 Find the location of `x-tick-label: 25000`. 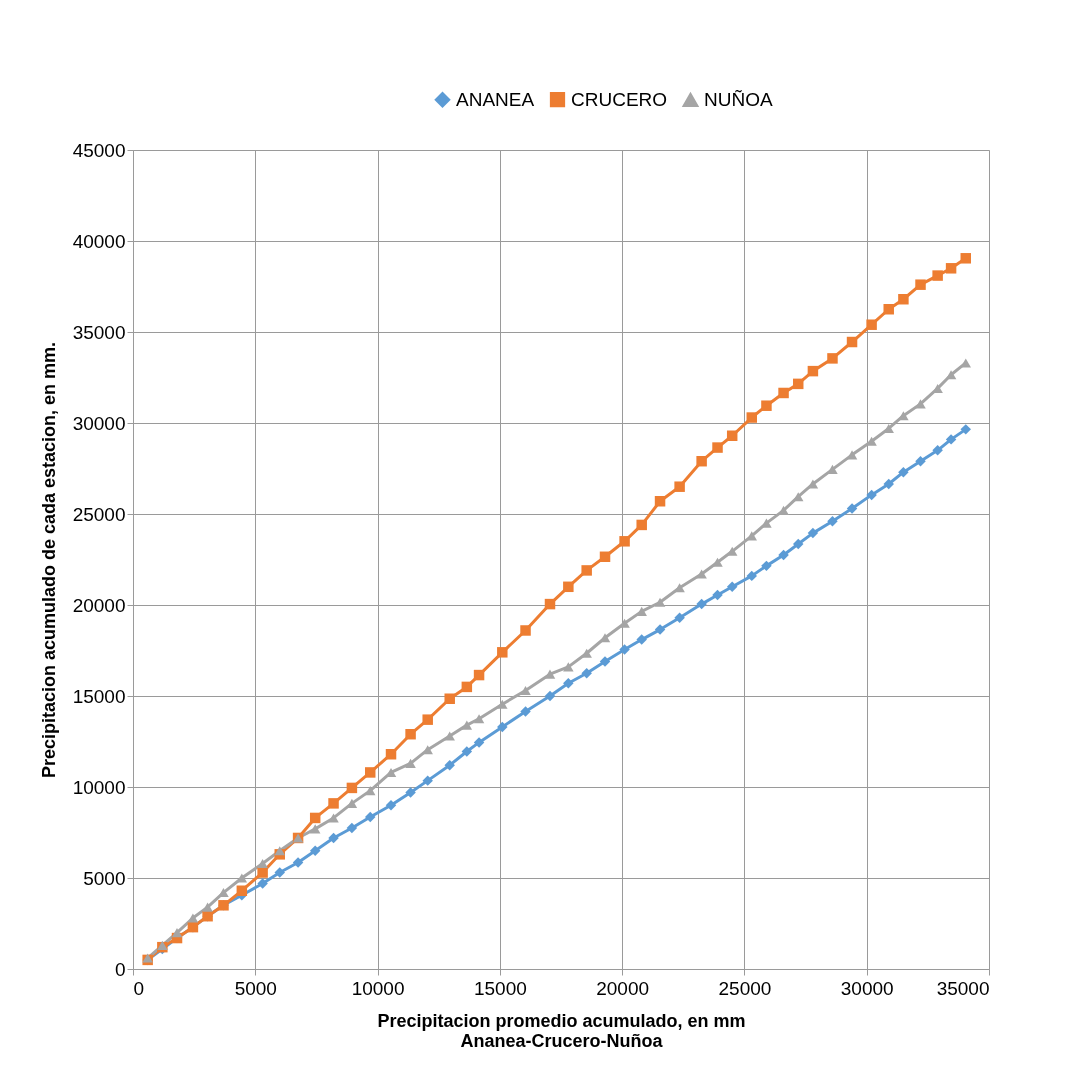

x-tick-label: 25000 is located at coordinates (745, 988).